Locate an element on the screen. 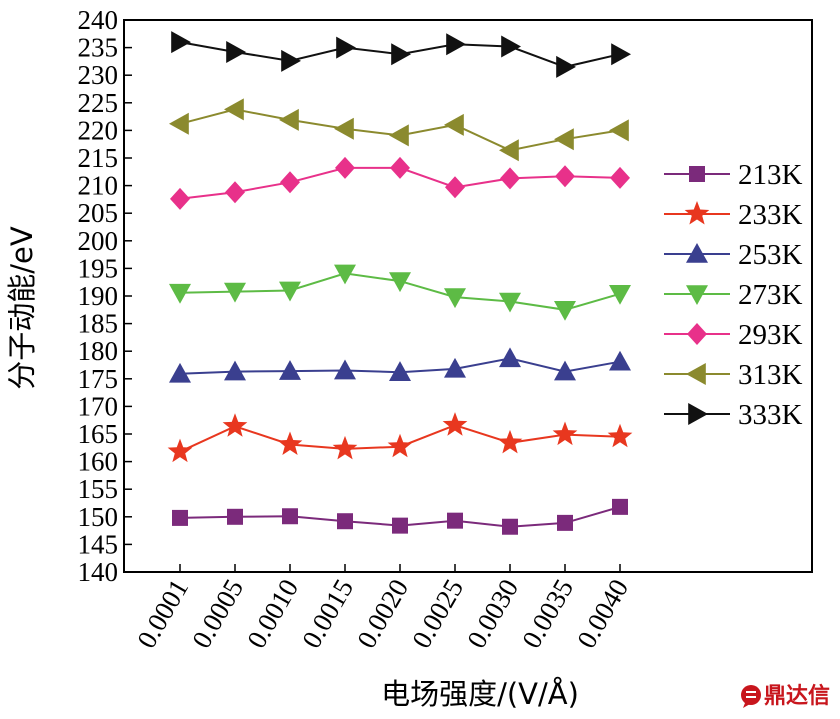 The width and height of the screenshot is (840, 719). series-273K is located at coordinates (400, 292).